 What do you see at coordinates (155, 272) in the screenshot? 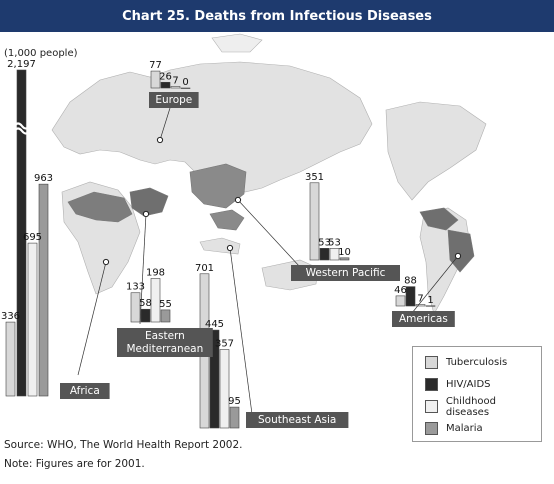
I see `data-label: 198` at bounding box center [155, 272].